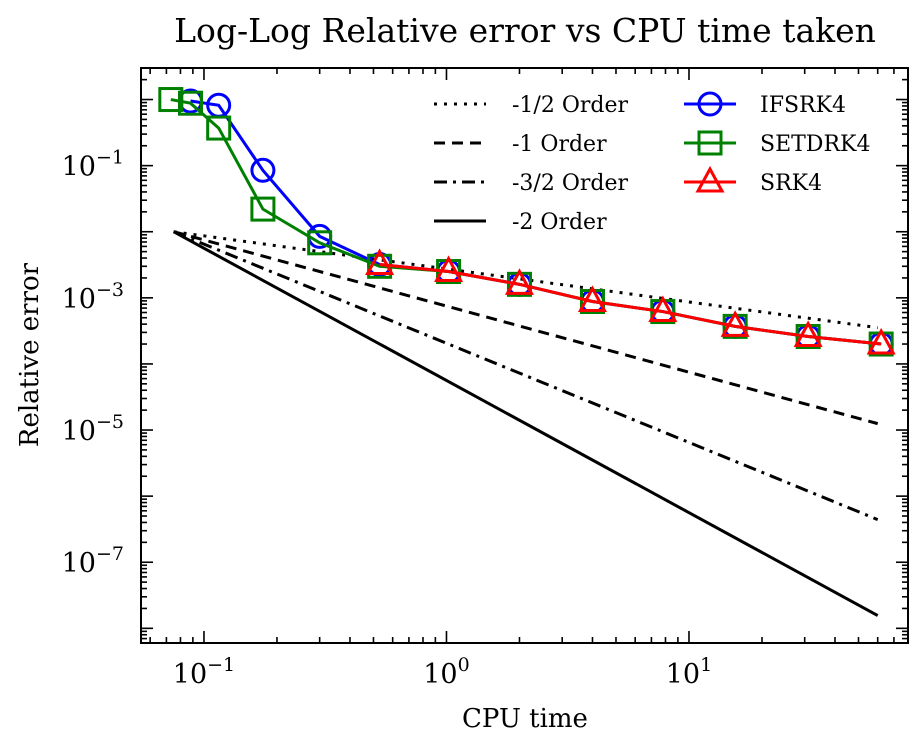  Describe the element at coordinates (689, 672) in the screenshot. I see `tick-label: 10¹` at that location.